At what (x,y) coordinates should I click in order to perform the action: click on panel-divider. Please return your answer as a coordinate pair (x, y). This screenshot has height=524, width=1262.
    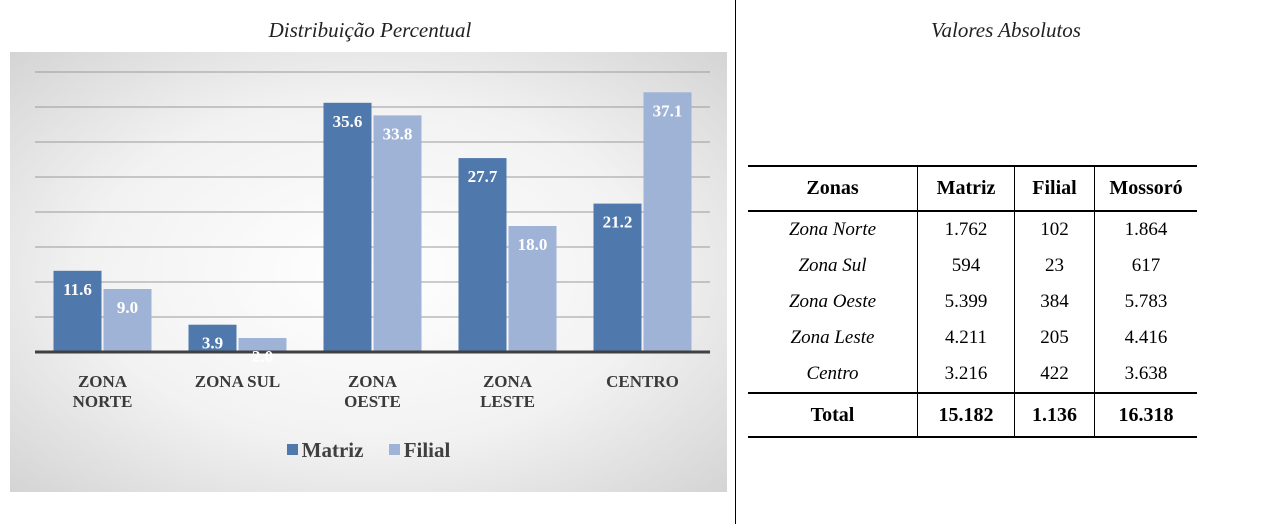
    Looking at the image, I should click on (735, 262).